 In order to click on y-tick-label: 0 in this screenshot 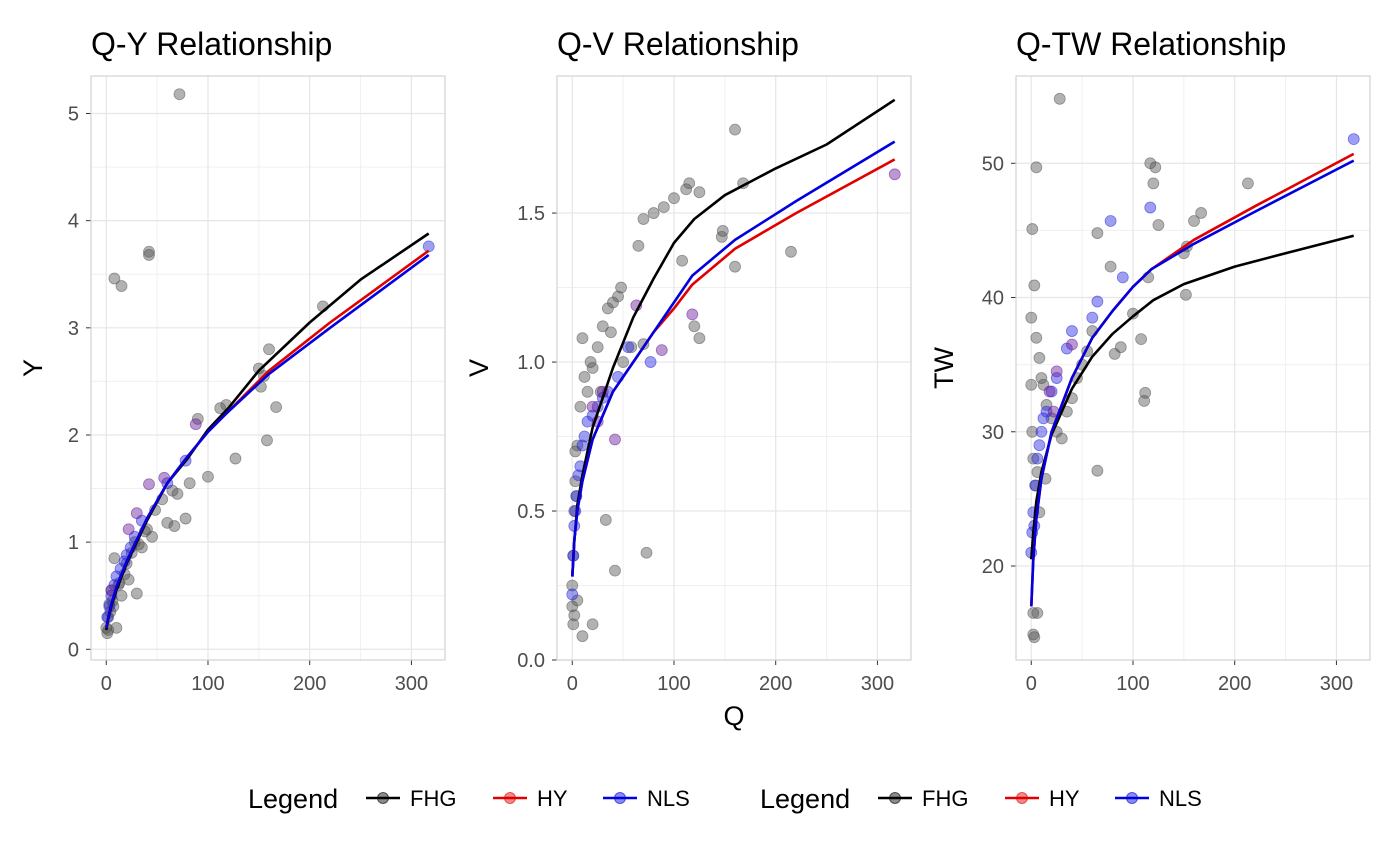, I will do `click(73, 650)`.